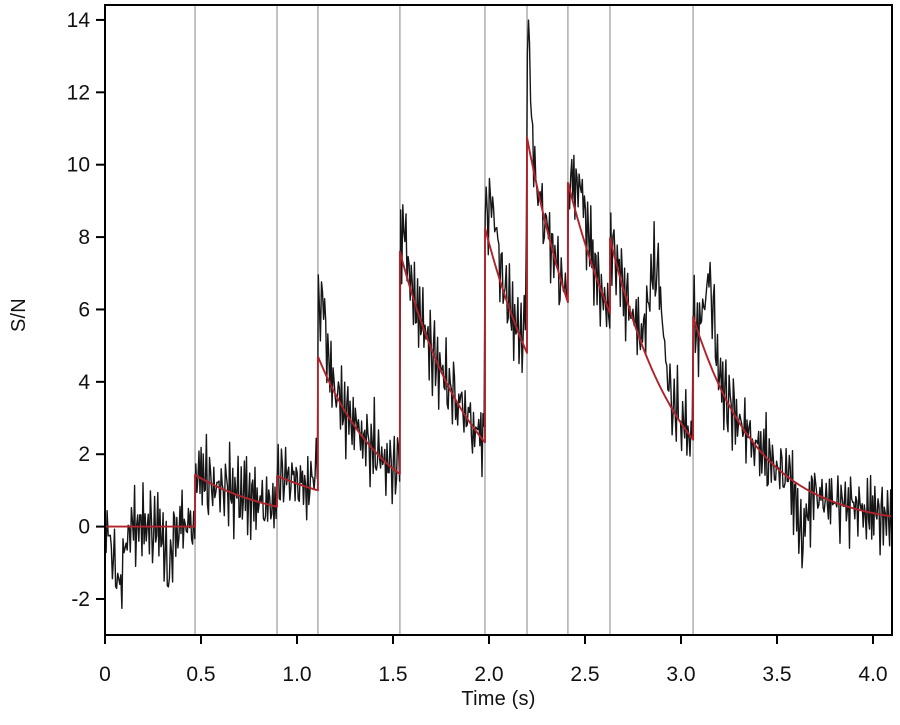 The width and height of the screenshot is (900, 725). Describe the element at coordinates (79, 20) in the screenshot. I see `y-tick-label: 14` at that location.